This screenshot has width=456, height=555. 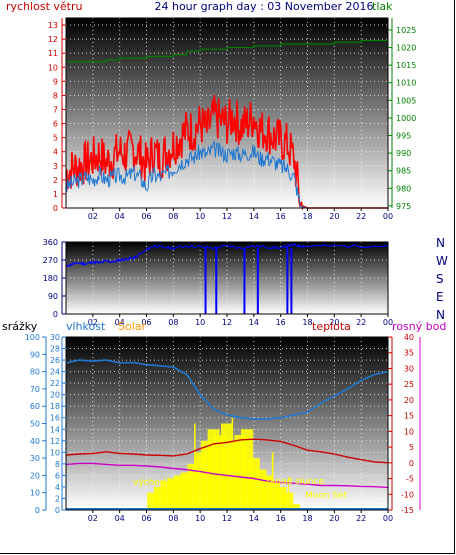 I want to click on rain-axis-tick-label: 100, so click(x=32, y=337).